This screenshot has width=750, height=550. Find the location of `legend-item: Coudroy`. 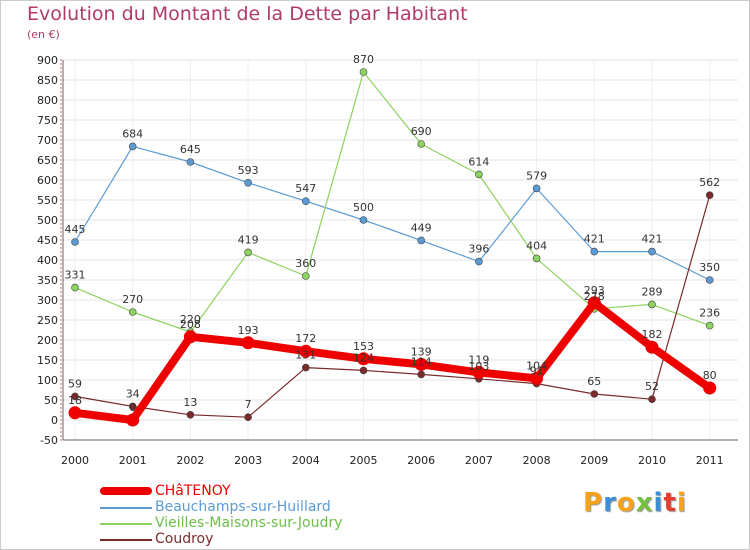

legend-item: Coudroy is located at coordinates (260, 539).